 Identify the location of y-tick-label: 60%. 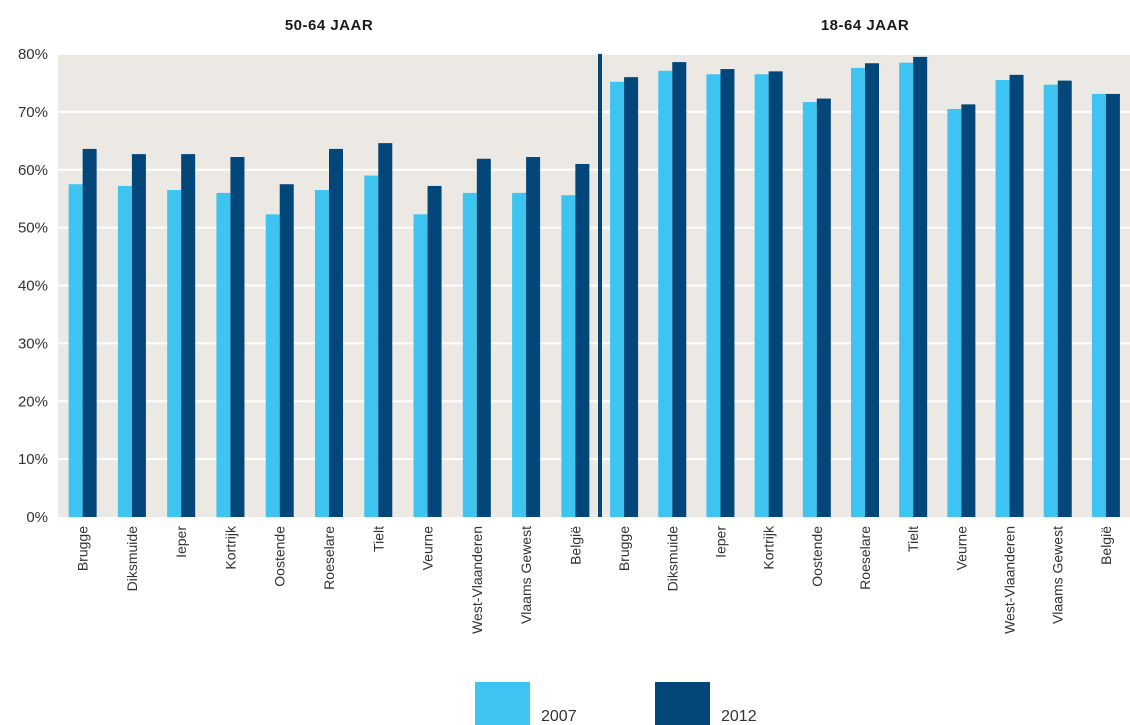
(33, 170).